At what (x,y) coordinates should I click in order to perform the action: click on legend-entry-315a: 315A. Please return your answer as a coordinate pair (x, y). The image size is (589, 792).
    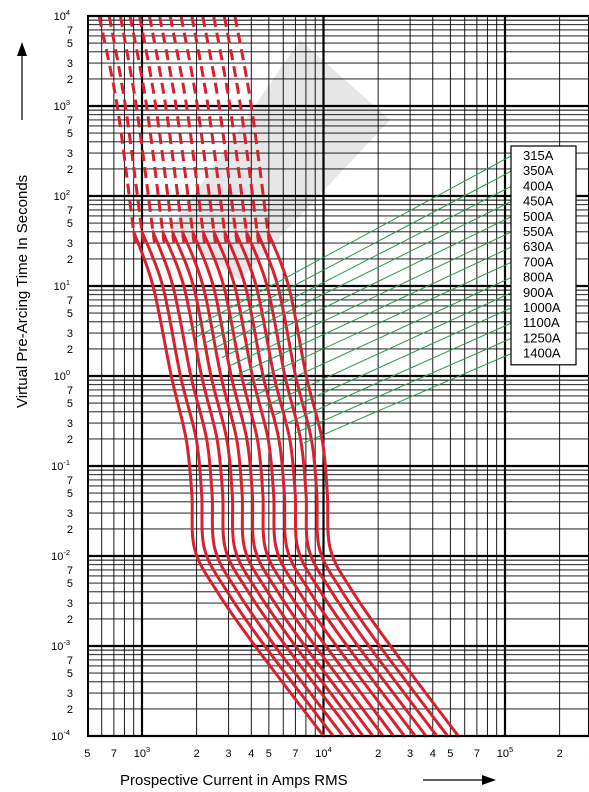
    Looking at the image, I should click on (538, 155).